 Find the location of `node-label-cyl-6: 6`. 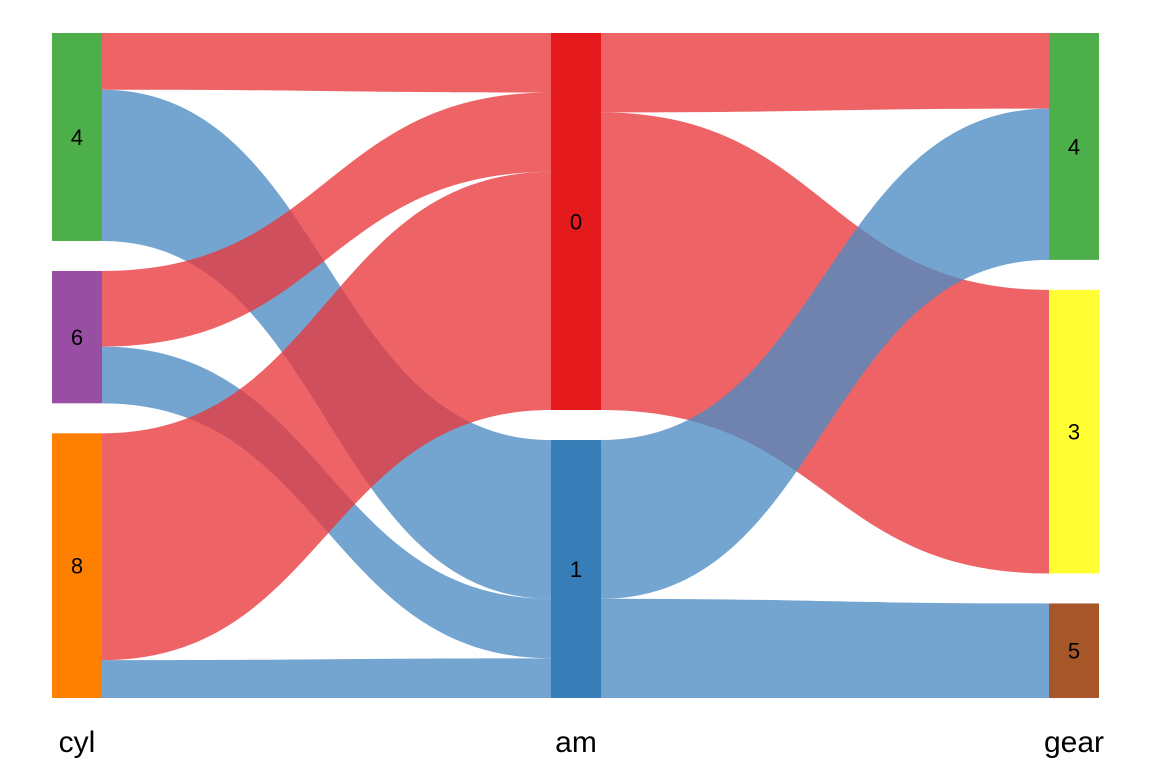

node-label-cyl-6: 6 is located at coordinates (77, 337).